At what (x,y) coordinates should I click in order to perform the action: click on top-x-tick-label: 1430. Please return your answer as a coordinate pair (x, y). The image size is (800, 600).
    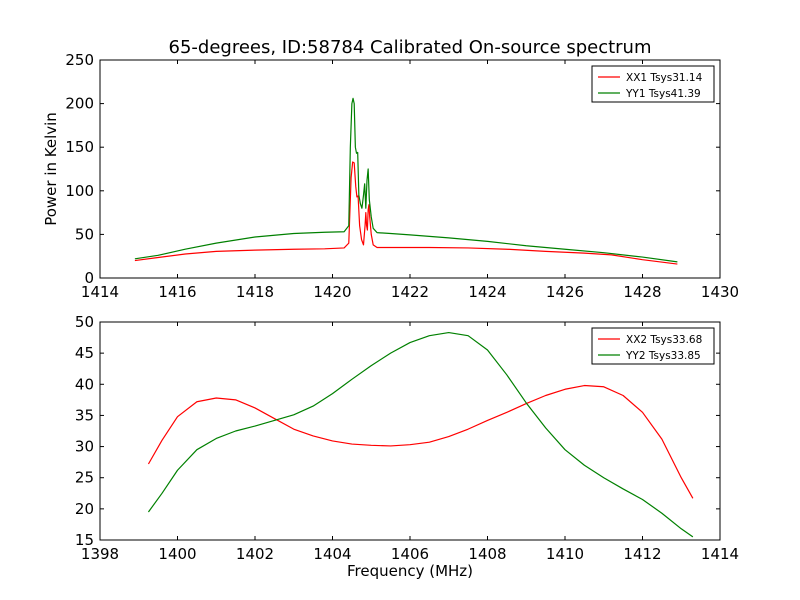
    Looking at the image, I should click on (720, 292).